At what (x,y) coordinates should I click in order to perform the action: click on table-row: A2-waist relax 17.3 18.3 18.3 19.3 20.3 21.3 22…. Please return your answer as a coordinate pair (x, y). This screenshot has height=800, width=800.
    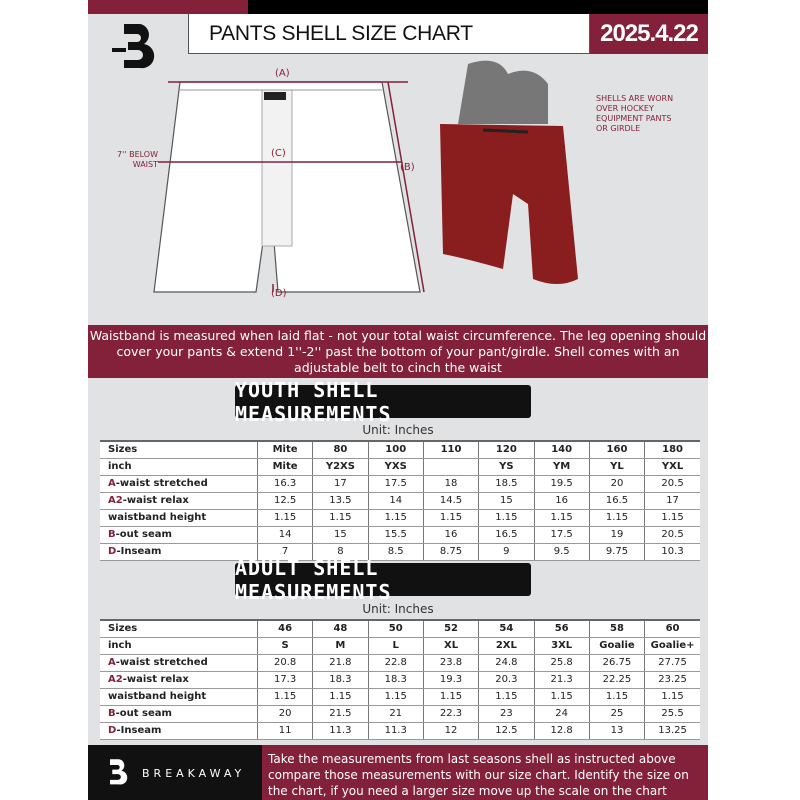
    Looking at the image, I should click on (400, 680).